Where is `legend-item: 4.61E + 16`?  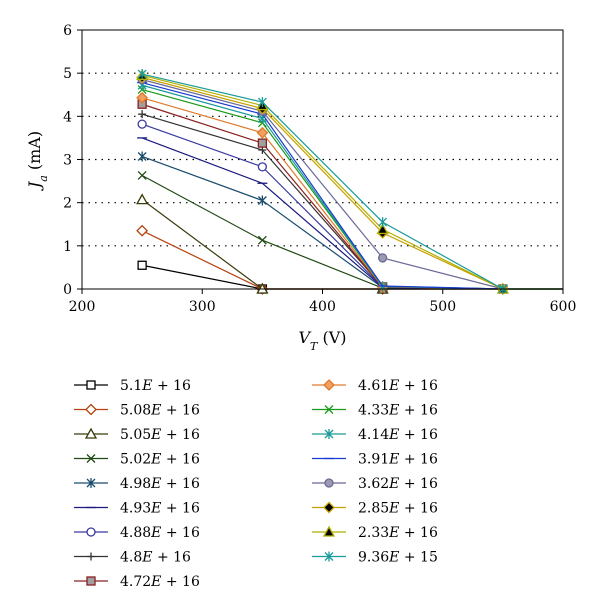 legend-item: 4.61E + 16 is located at coordinates (375, 386).